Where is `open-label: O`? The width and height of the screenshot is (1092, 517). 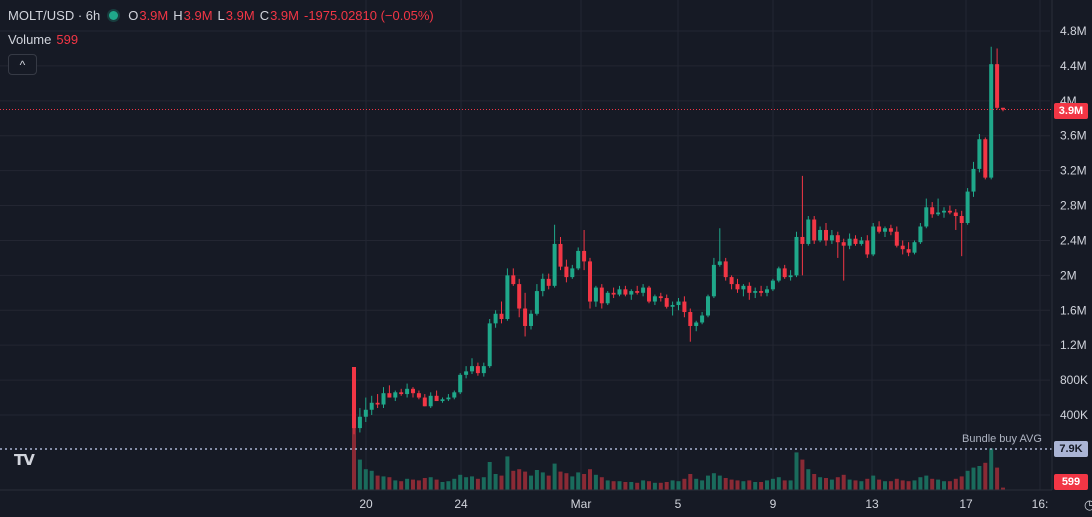
open-label: O is located at coordinates (133, 15).